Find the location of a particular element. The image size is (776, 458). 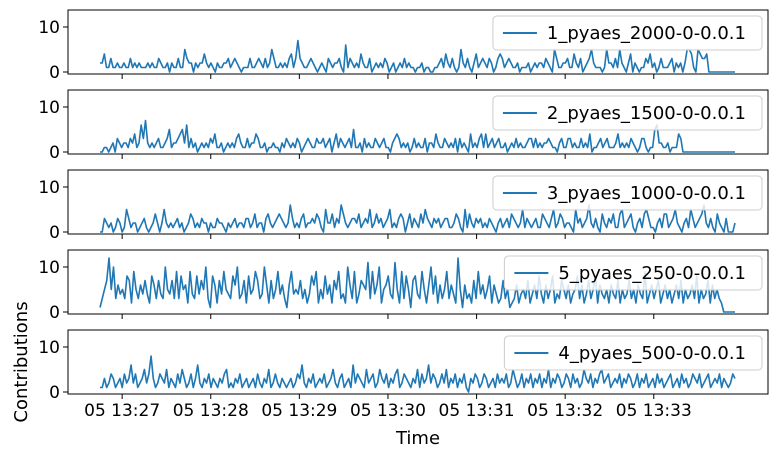

legend-label: 3_pyaes_1000-0-0.0.1 is located at coordinates (646, 193).